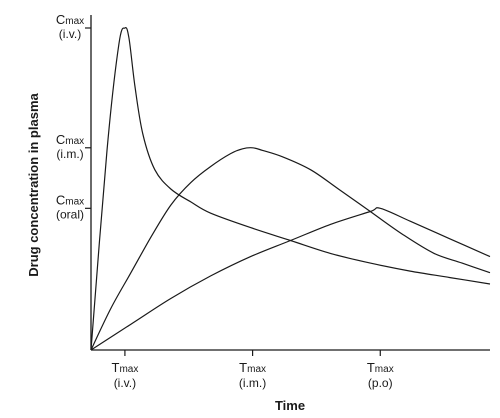 The image size is (500, 418). Describe the element at coordinates (252, 383) in the screenshot. I see `x-tick-route: (i.m.)` at that location.